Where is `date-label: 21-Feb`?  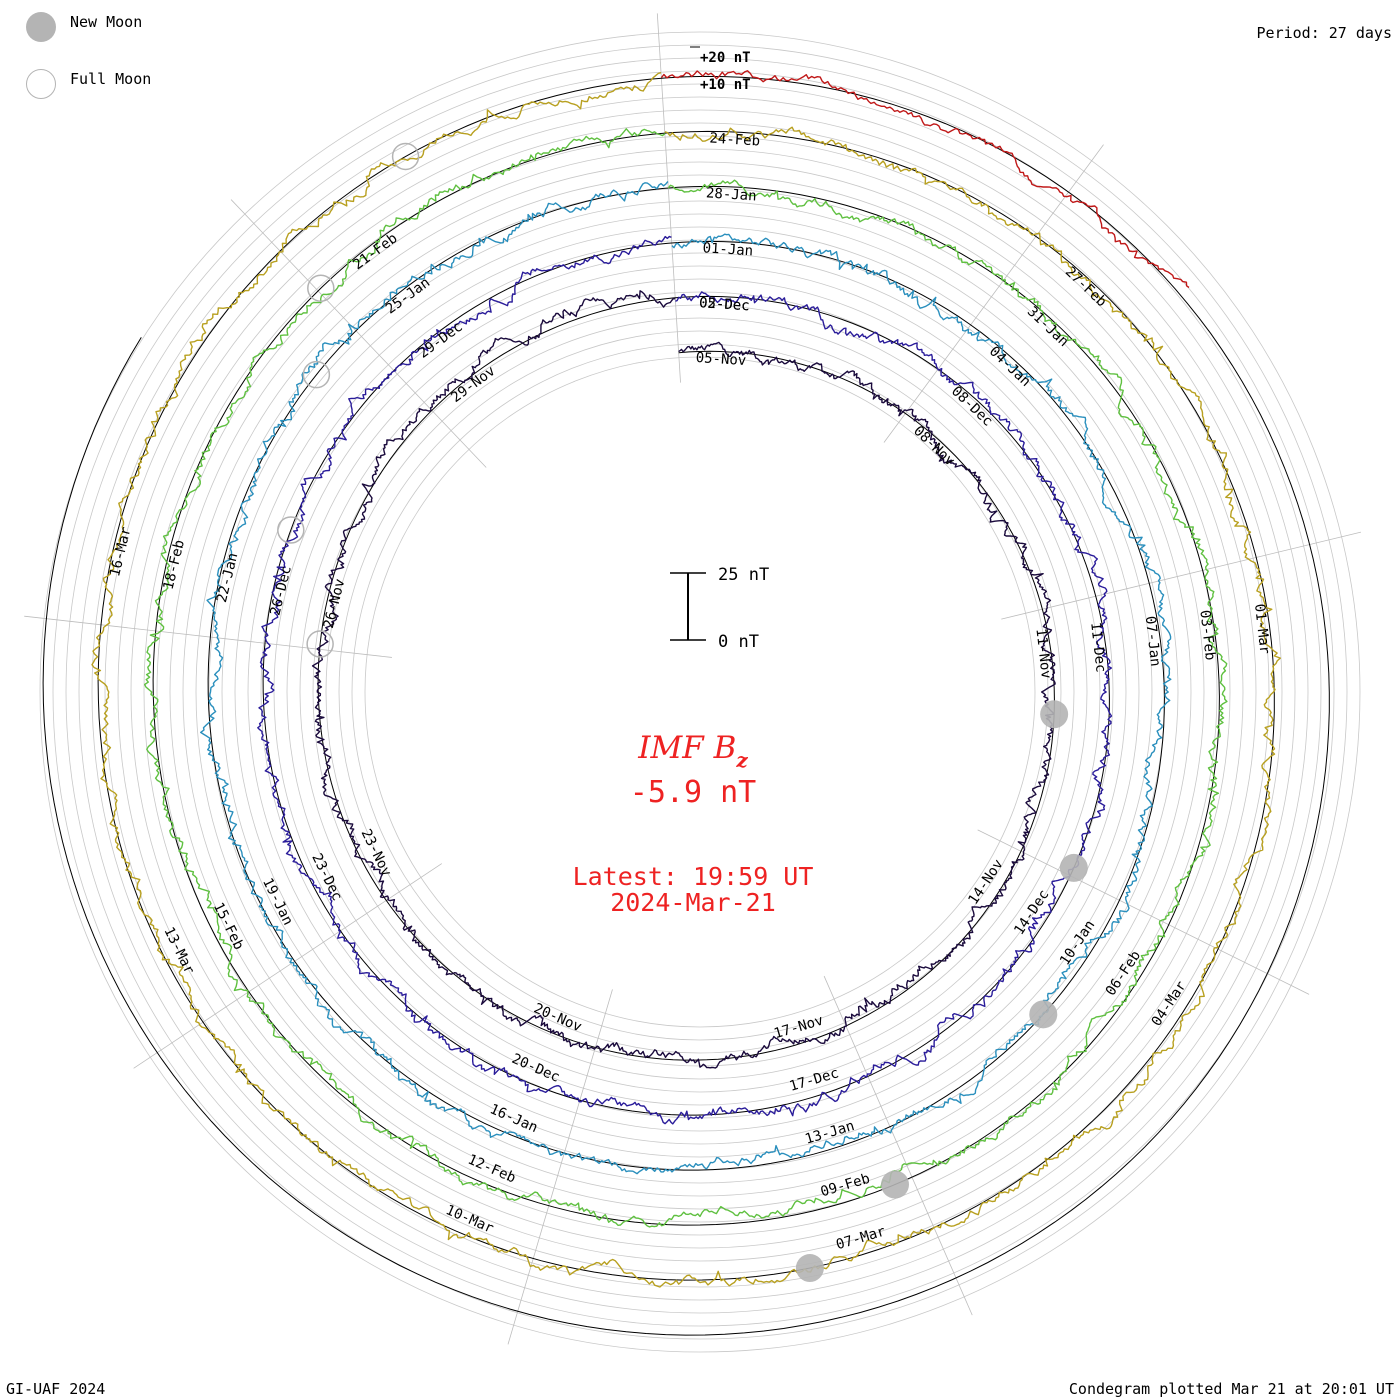
date-label: 21-Feb is located at coordinates (375, 251).